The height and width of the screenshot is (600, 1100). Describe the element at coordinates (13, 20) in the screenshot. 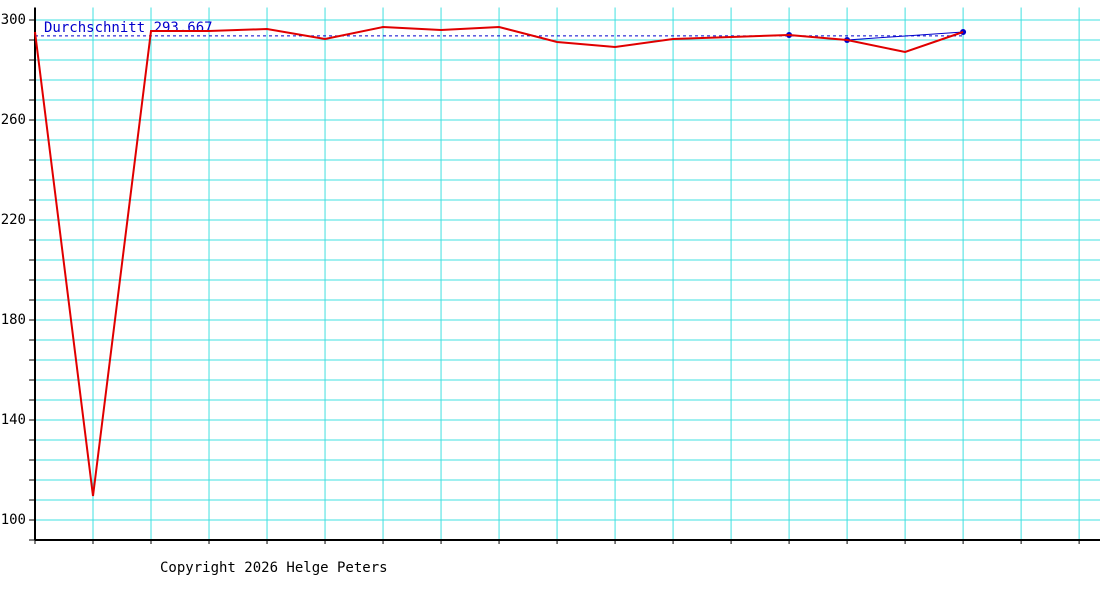

I see `y-tick-label: 300` at that location.